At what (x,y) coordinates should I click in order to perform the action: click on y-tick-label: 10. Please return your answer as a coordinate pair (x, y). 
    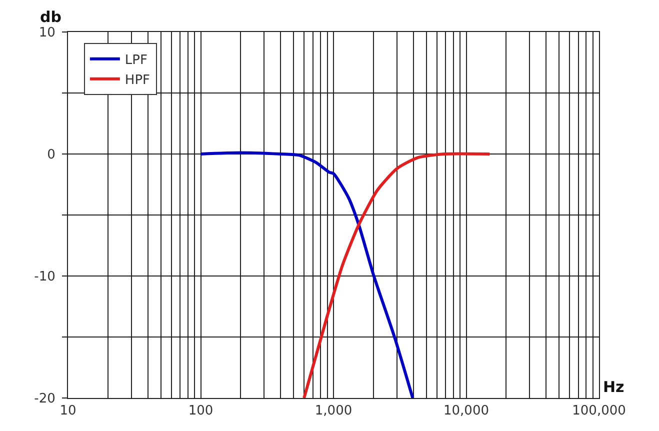
    Looking at the image, I should click on (47, 33).